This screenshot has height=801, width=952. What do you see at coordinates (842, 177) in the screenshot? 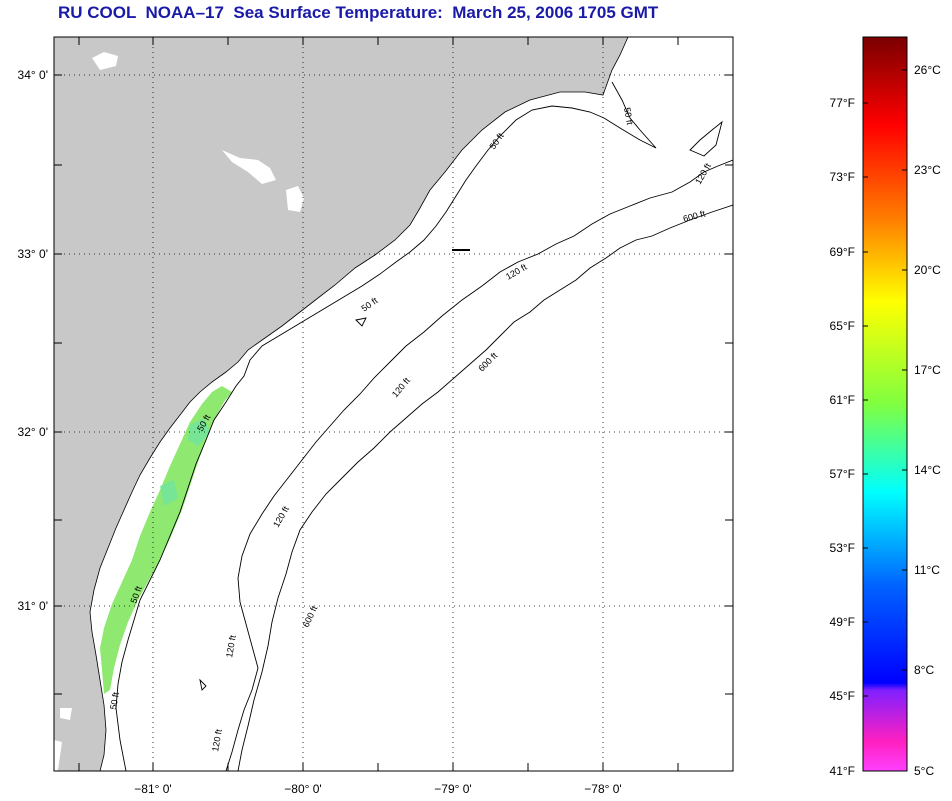
I see `colorbar-f-label: 73°F` at bounding box center [842, 177].